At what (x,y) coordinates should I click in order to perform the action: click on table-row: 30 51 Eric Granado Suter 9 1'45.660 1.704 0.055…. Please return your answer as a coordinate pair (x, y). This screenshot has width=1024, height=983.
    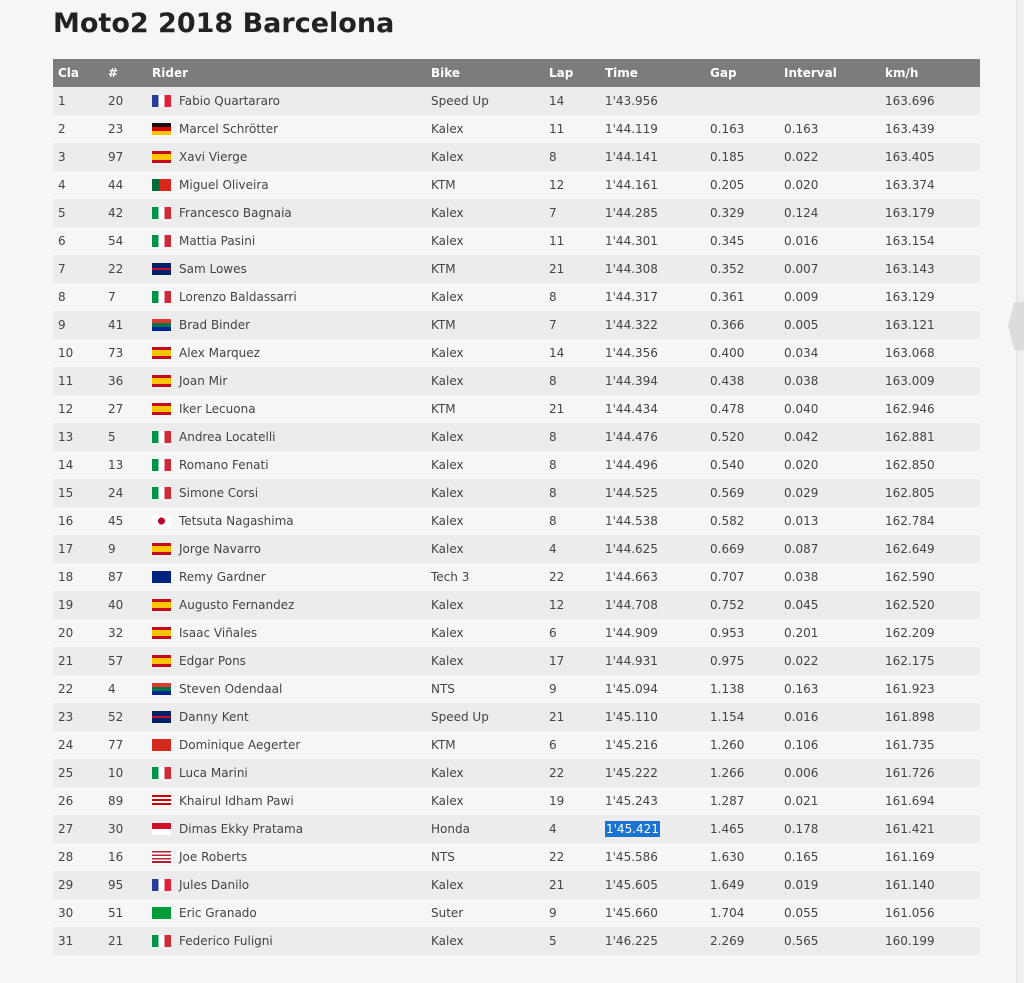
    Looking at the image, I should click on (516, 913).